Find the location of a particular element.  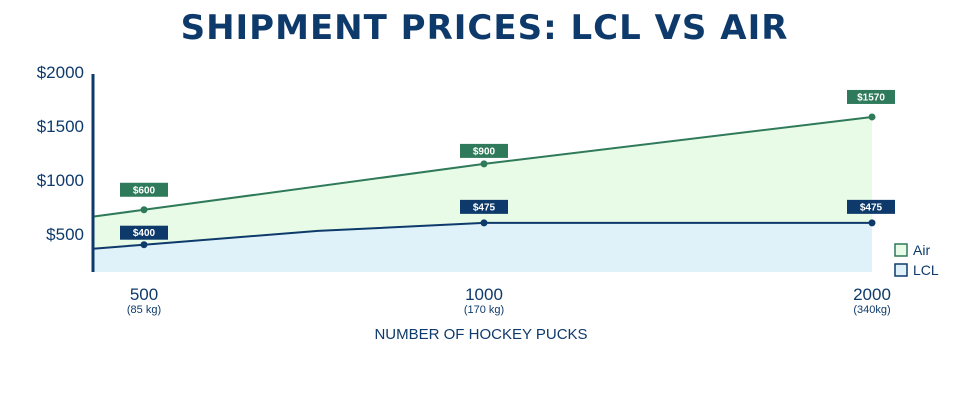

y-ticks: $2000 $1500 $1000 $500 is located at coordinates (60, 153).